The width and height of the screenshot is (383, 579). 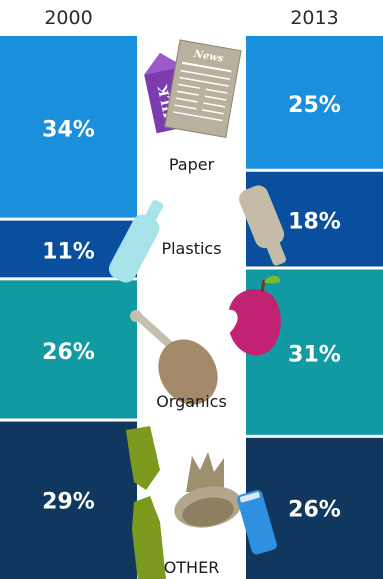 What do you see at coordinates (314, 355) in the screenshot?
I see `value-label-organics-2013: 31%` at bounding box center [314, 355].